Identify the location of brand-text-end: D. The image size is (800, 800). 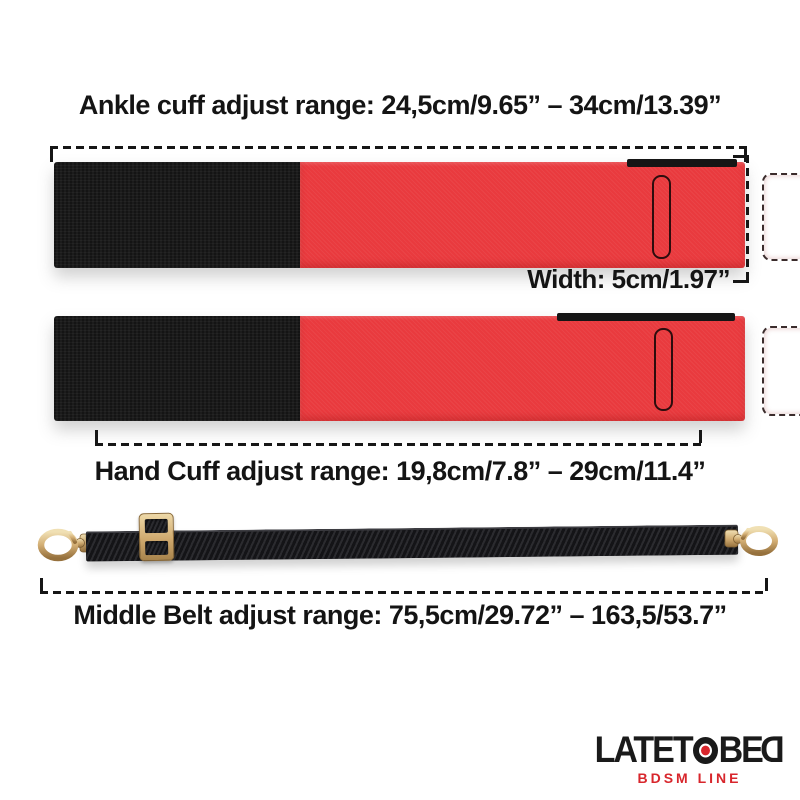
(773, 750).